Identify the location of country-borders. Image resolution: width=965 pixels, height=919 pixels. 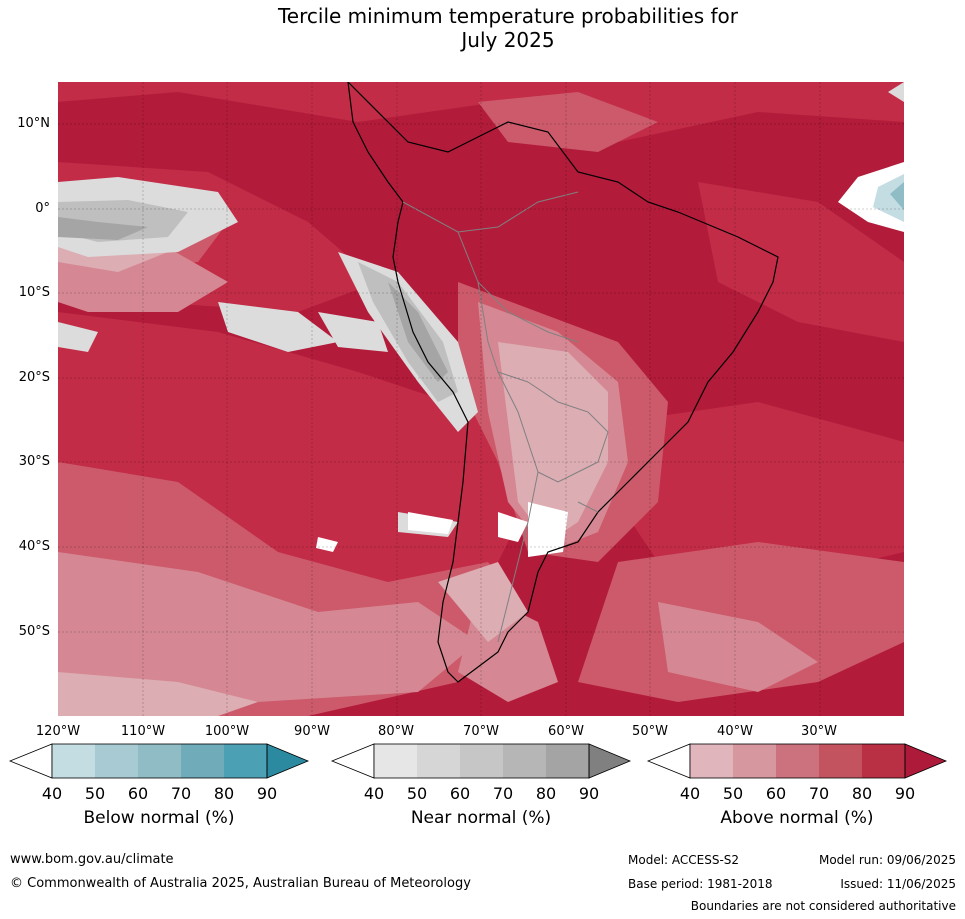
(505, 417).